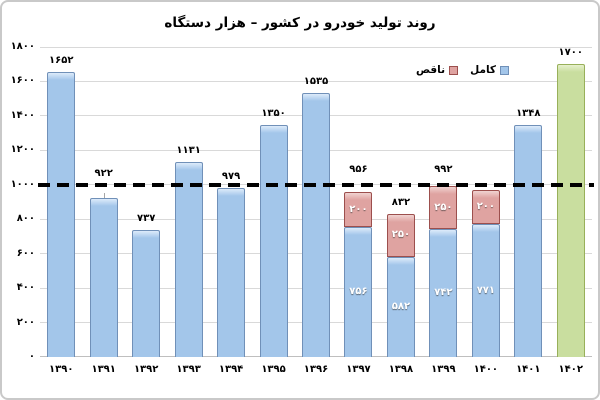 The image size is (600, 400). I want to click on x-axis-tick-label: ۱۳۹۶, so click(316, 369).